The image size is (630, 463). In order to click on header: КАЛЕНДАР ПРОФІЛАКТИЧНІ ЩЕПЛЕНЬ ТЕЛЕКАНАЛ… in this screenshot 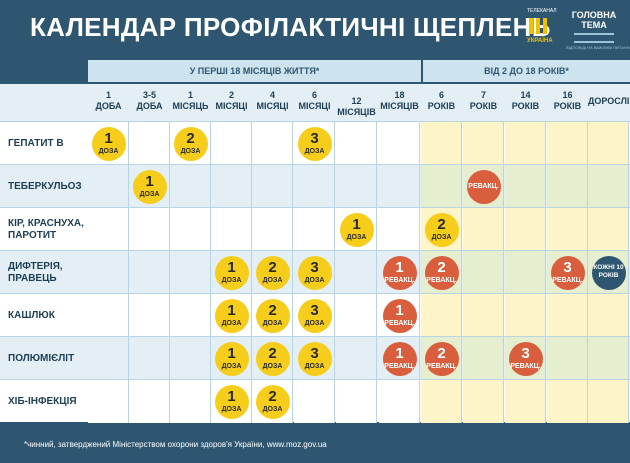, I will do `click(315, 29)`.